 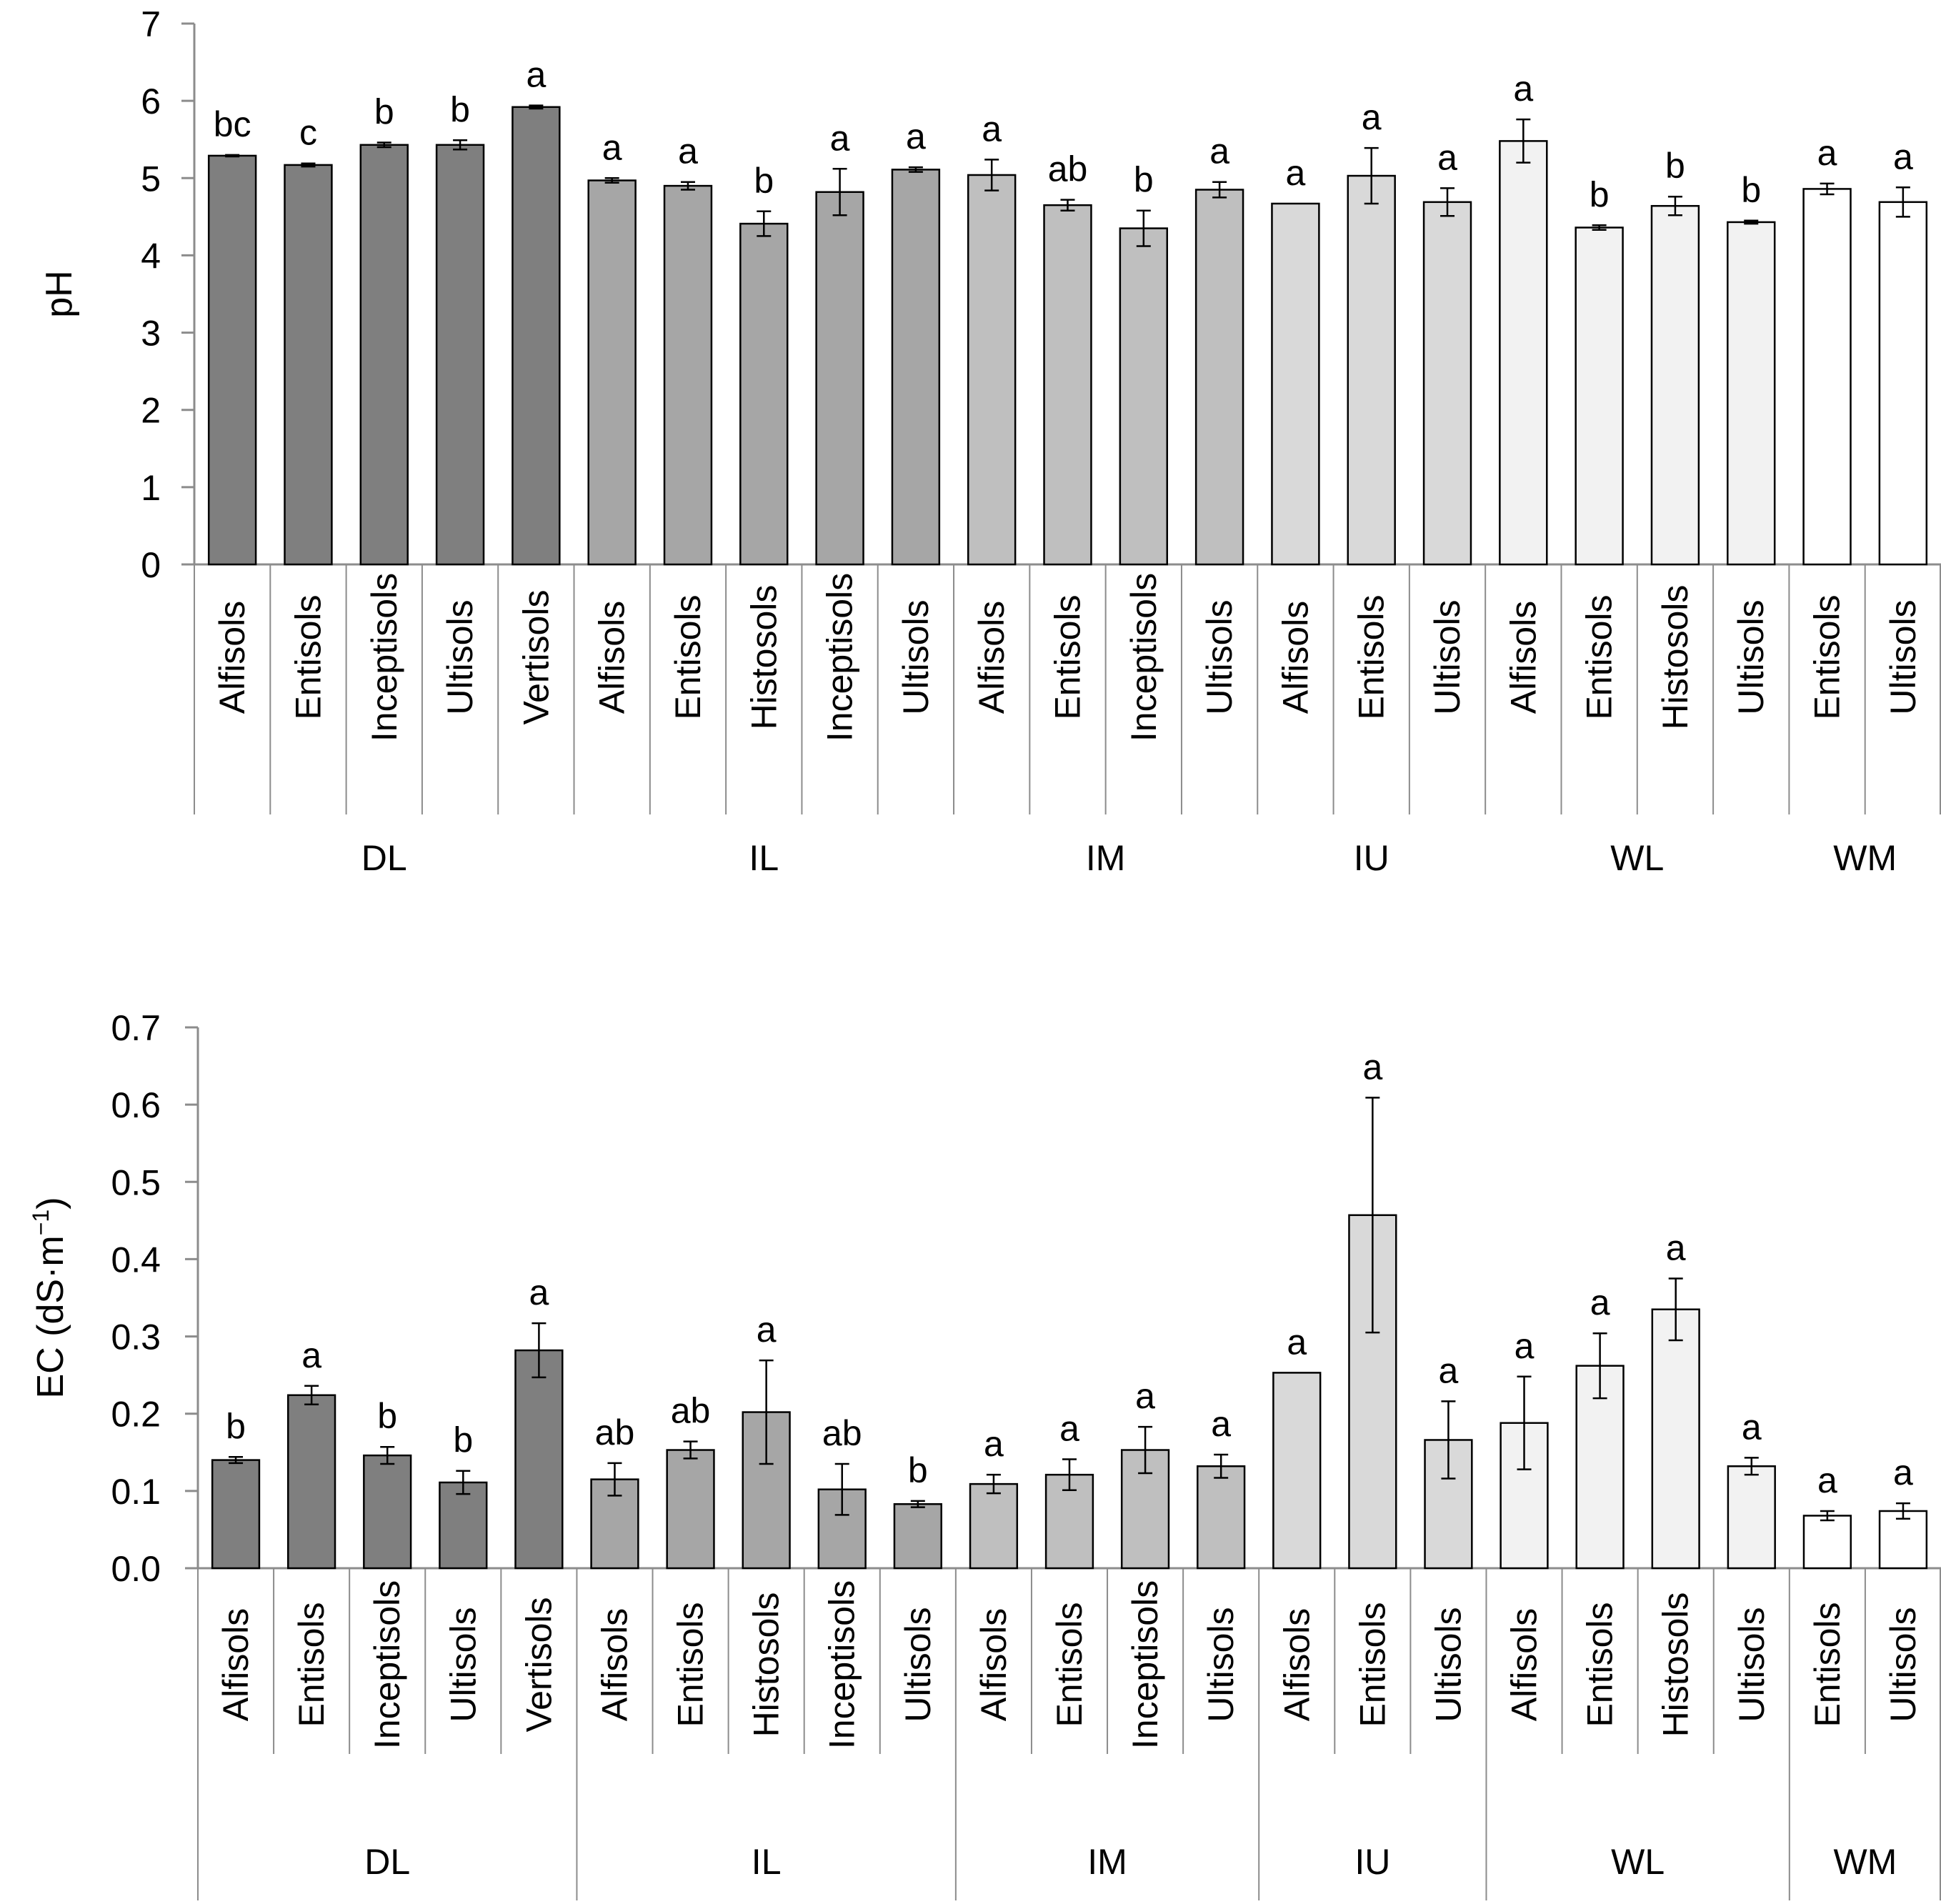 I want to click on y-axis-title-text: pH, so click(x=59, y=293).